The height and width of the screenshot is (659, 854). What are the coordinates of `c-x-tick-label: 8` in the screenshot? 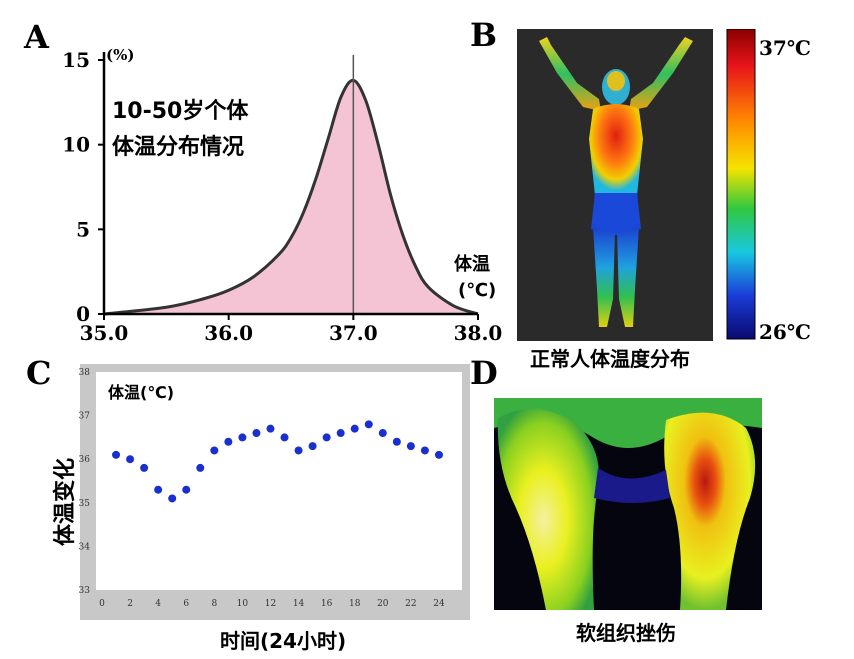 It's located at (214, 604).